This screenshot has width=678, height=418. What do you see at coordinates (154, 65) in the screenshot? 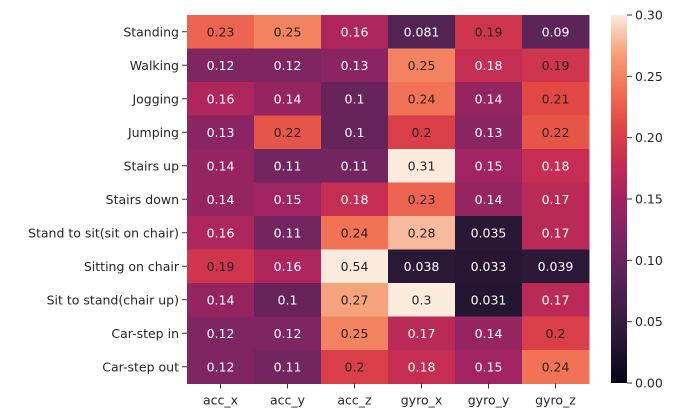
I see `row-label: Walking` at bounding box center [154, 65].